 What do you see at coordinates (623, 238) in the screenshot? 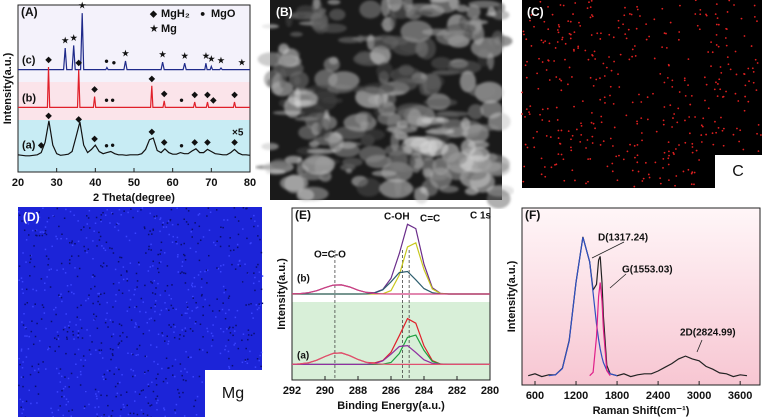
I see `annotation: D(1317.24)` at bounding box center [623, 238].